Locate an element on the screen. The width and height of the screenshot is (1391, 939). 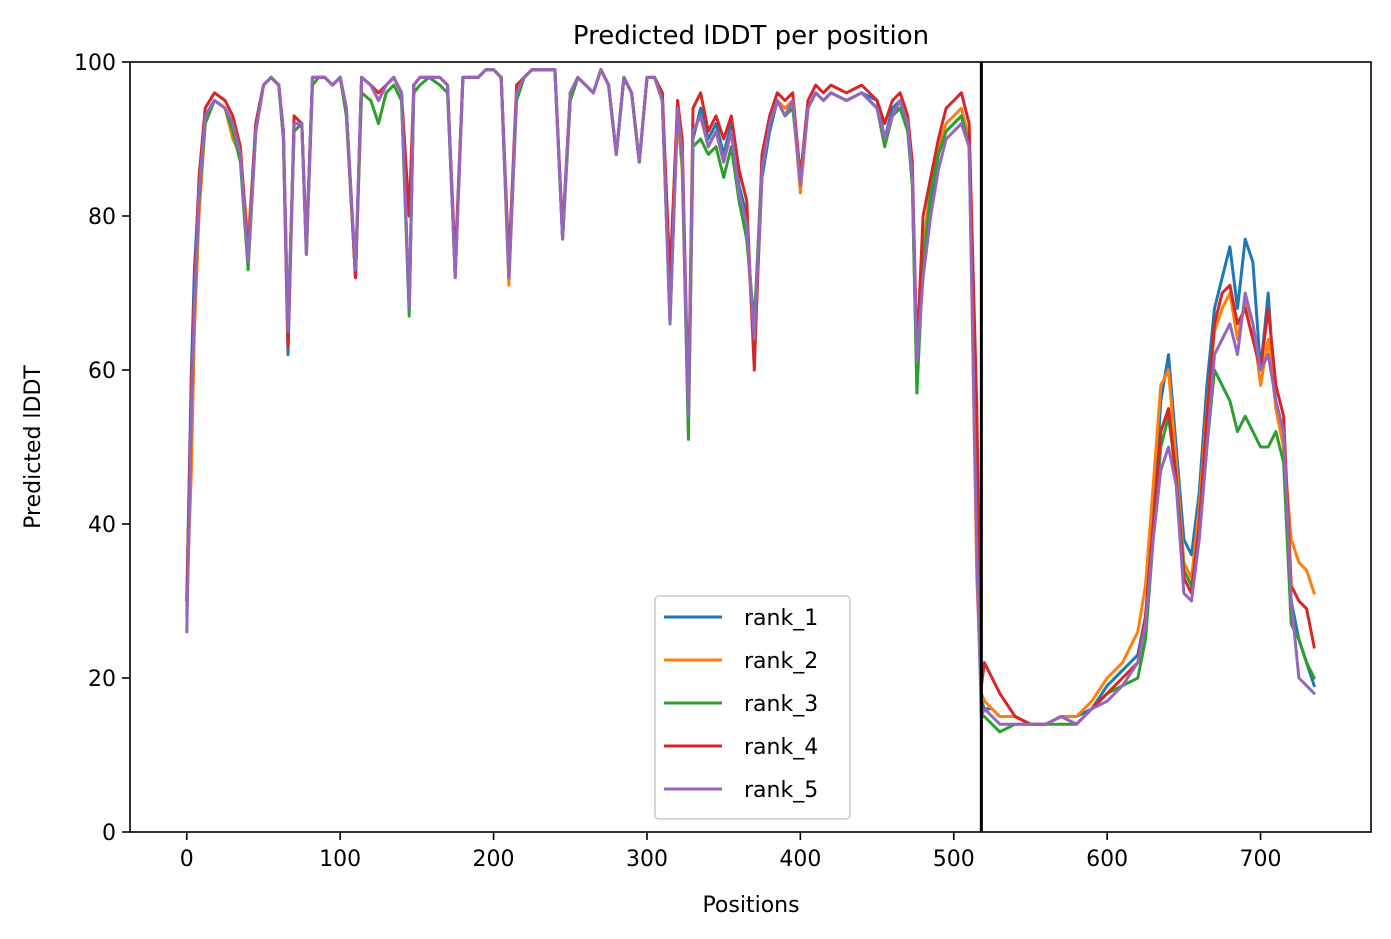
x-tick-label: 600 is located at coordinates (1107, 859).